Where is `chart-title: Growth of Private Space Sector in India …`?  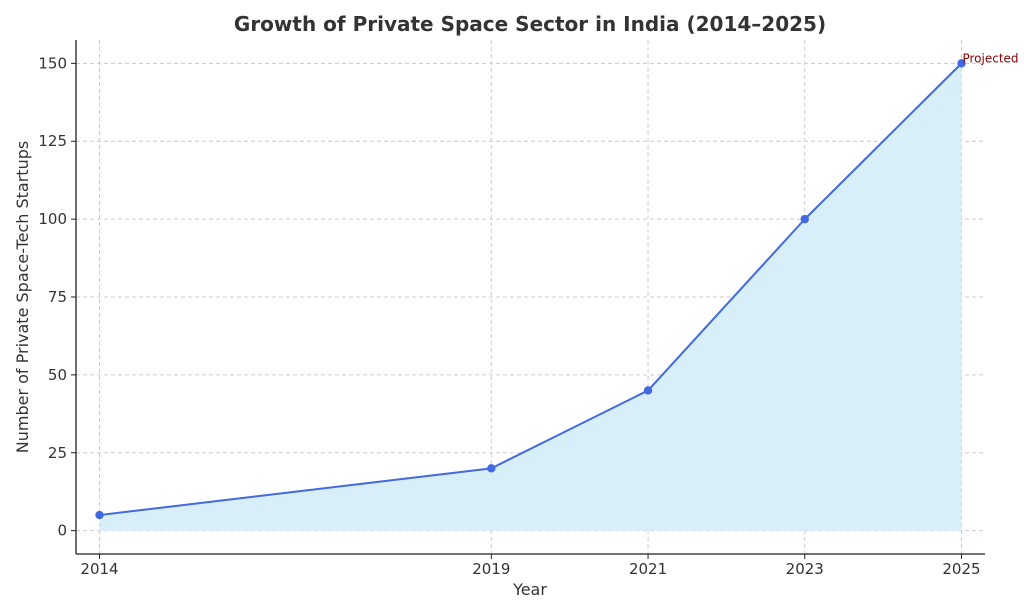 chart-title: Growth of Private Space Sector in India … is located at coordinates (530, 24).